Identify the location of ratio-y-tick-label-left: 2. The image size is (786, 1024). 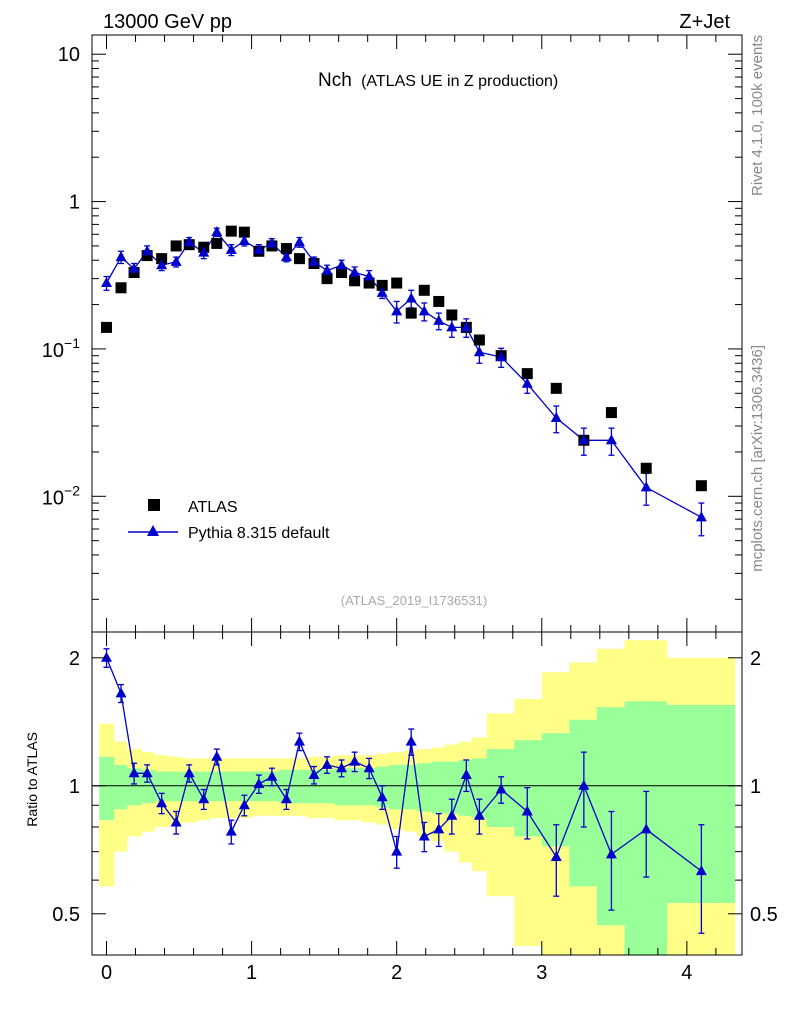
(74, 659).